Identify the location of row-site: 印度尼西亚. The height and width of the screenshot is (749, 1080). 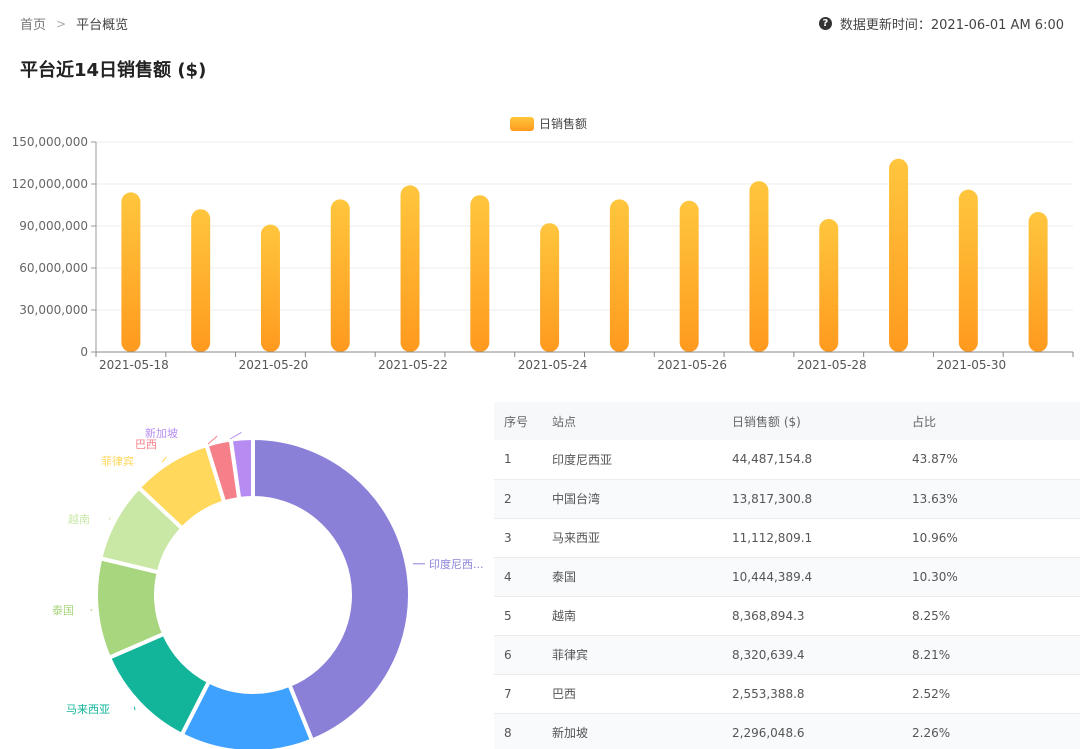
(582, 459).